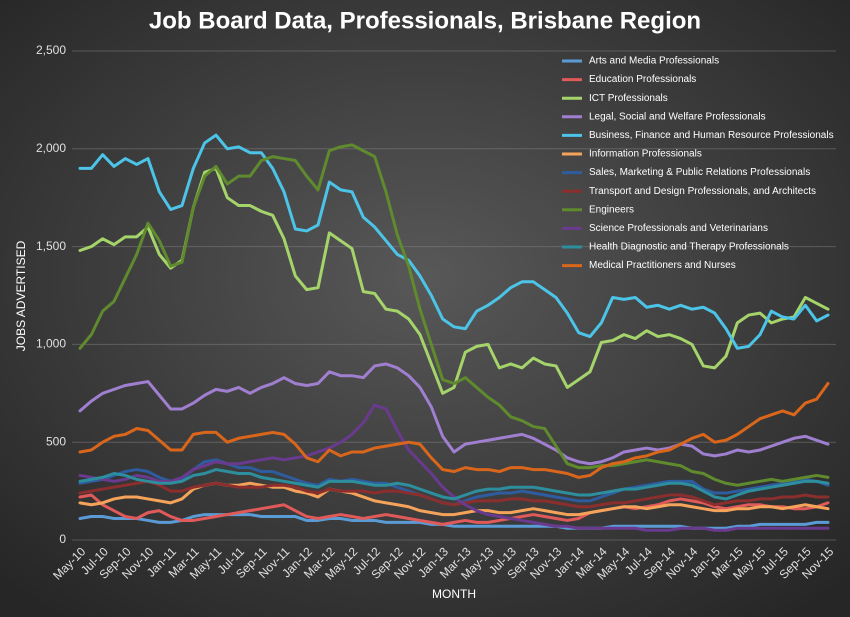 The height and width of the screenshot is (617, 850). Describe the element at coordinates (677, 116) in the screenshot. I see `legend-label: Legal, Social and Welfare Professionals` at that location.